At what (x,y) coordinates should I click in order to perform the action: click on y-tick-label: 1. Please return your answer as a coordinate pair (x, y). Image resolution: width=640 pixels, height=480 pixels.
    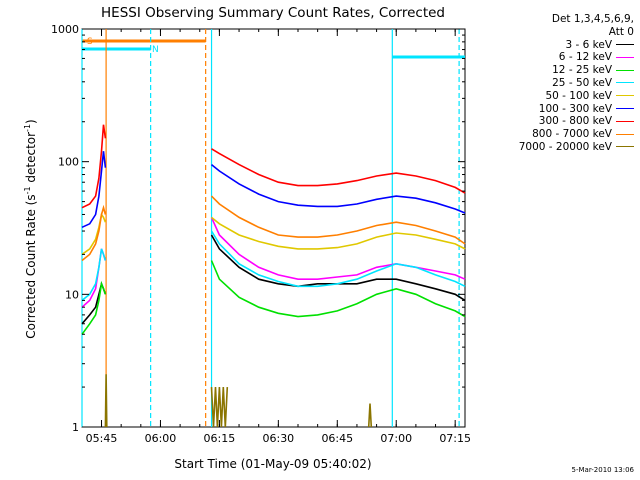
    Looking at the image, I should click on (75, 427).